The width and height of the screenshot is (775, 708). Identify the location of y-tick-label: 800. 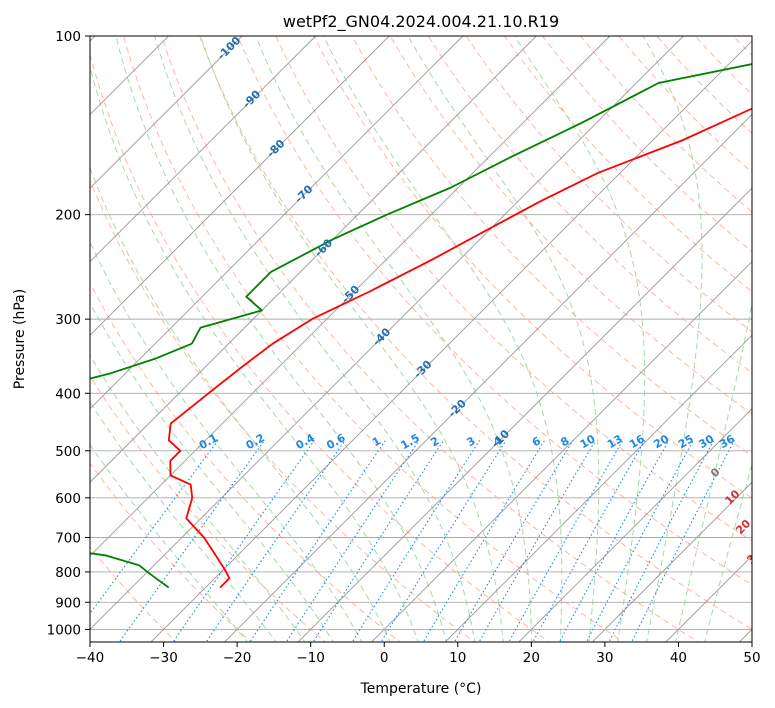
(68, 573).